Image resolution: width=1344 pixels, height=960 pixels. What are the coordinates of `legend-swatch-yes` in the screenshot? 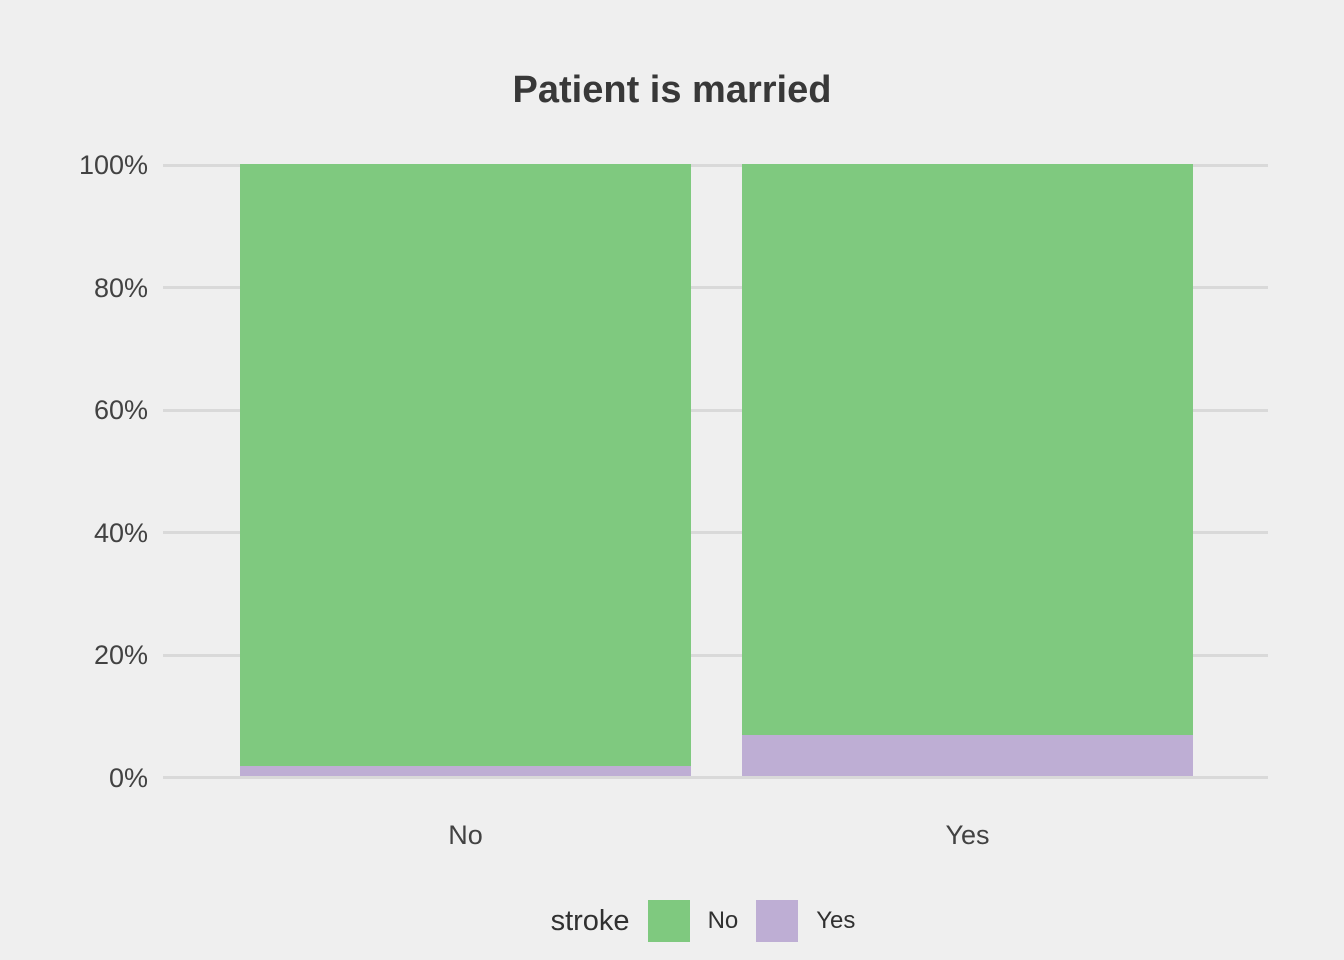 It's located at (777, 921).